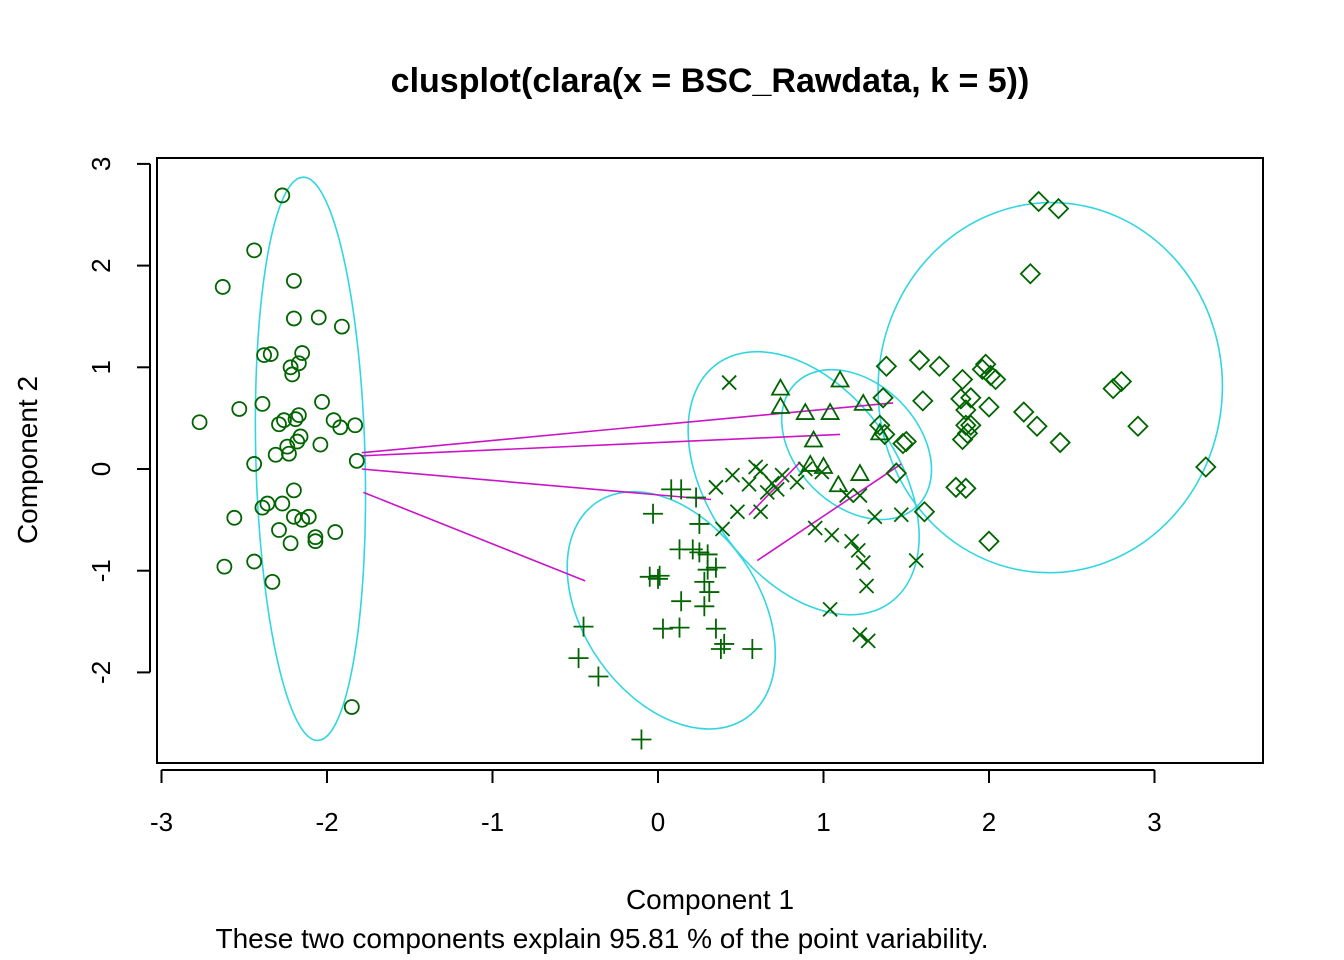 This screenshot has width=1344, height=960. What do you see at coordinates (326, 822) in the screenshot?
I see `x-tick-label: -2` at bounding box center [326, 822].